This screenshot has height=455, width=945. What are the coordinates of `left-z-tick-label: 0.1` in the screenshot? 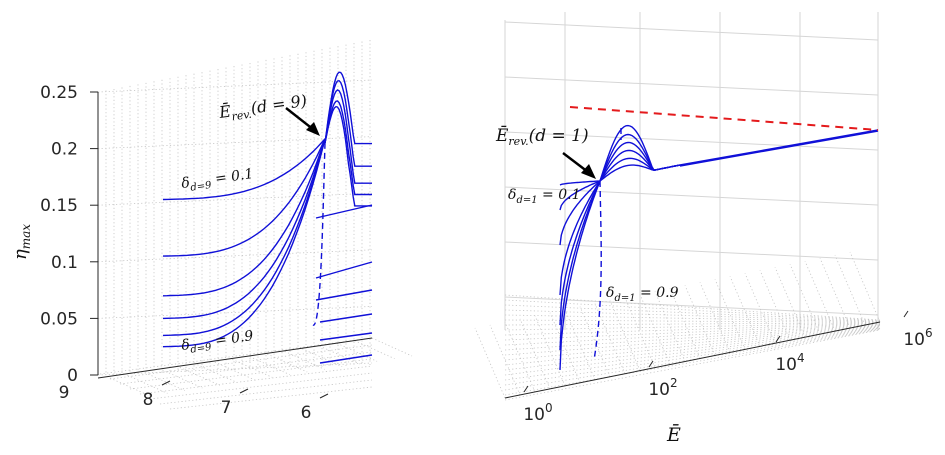 It's located at (64, 263).